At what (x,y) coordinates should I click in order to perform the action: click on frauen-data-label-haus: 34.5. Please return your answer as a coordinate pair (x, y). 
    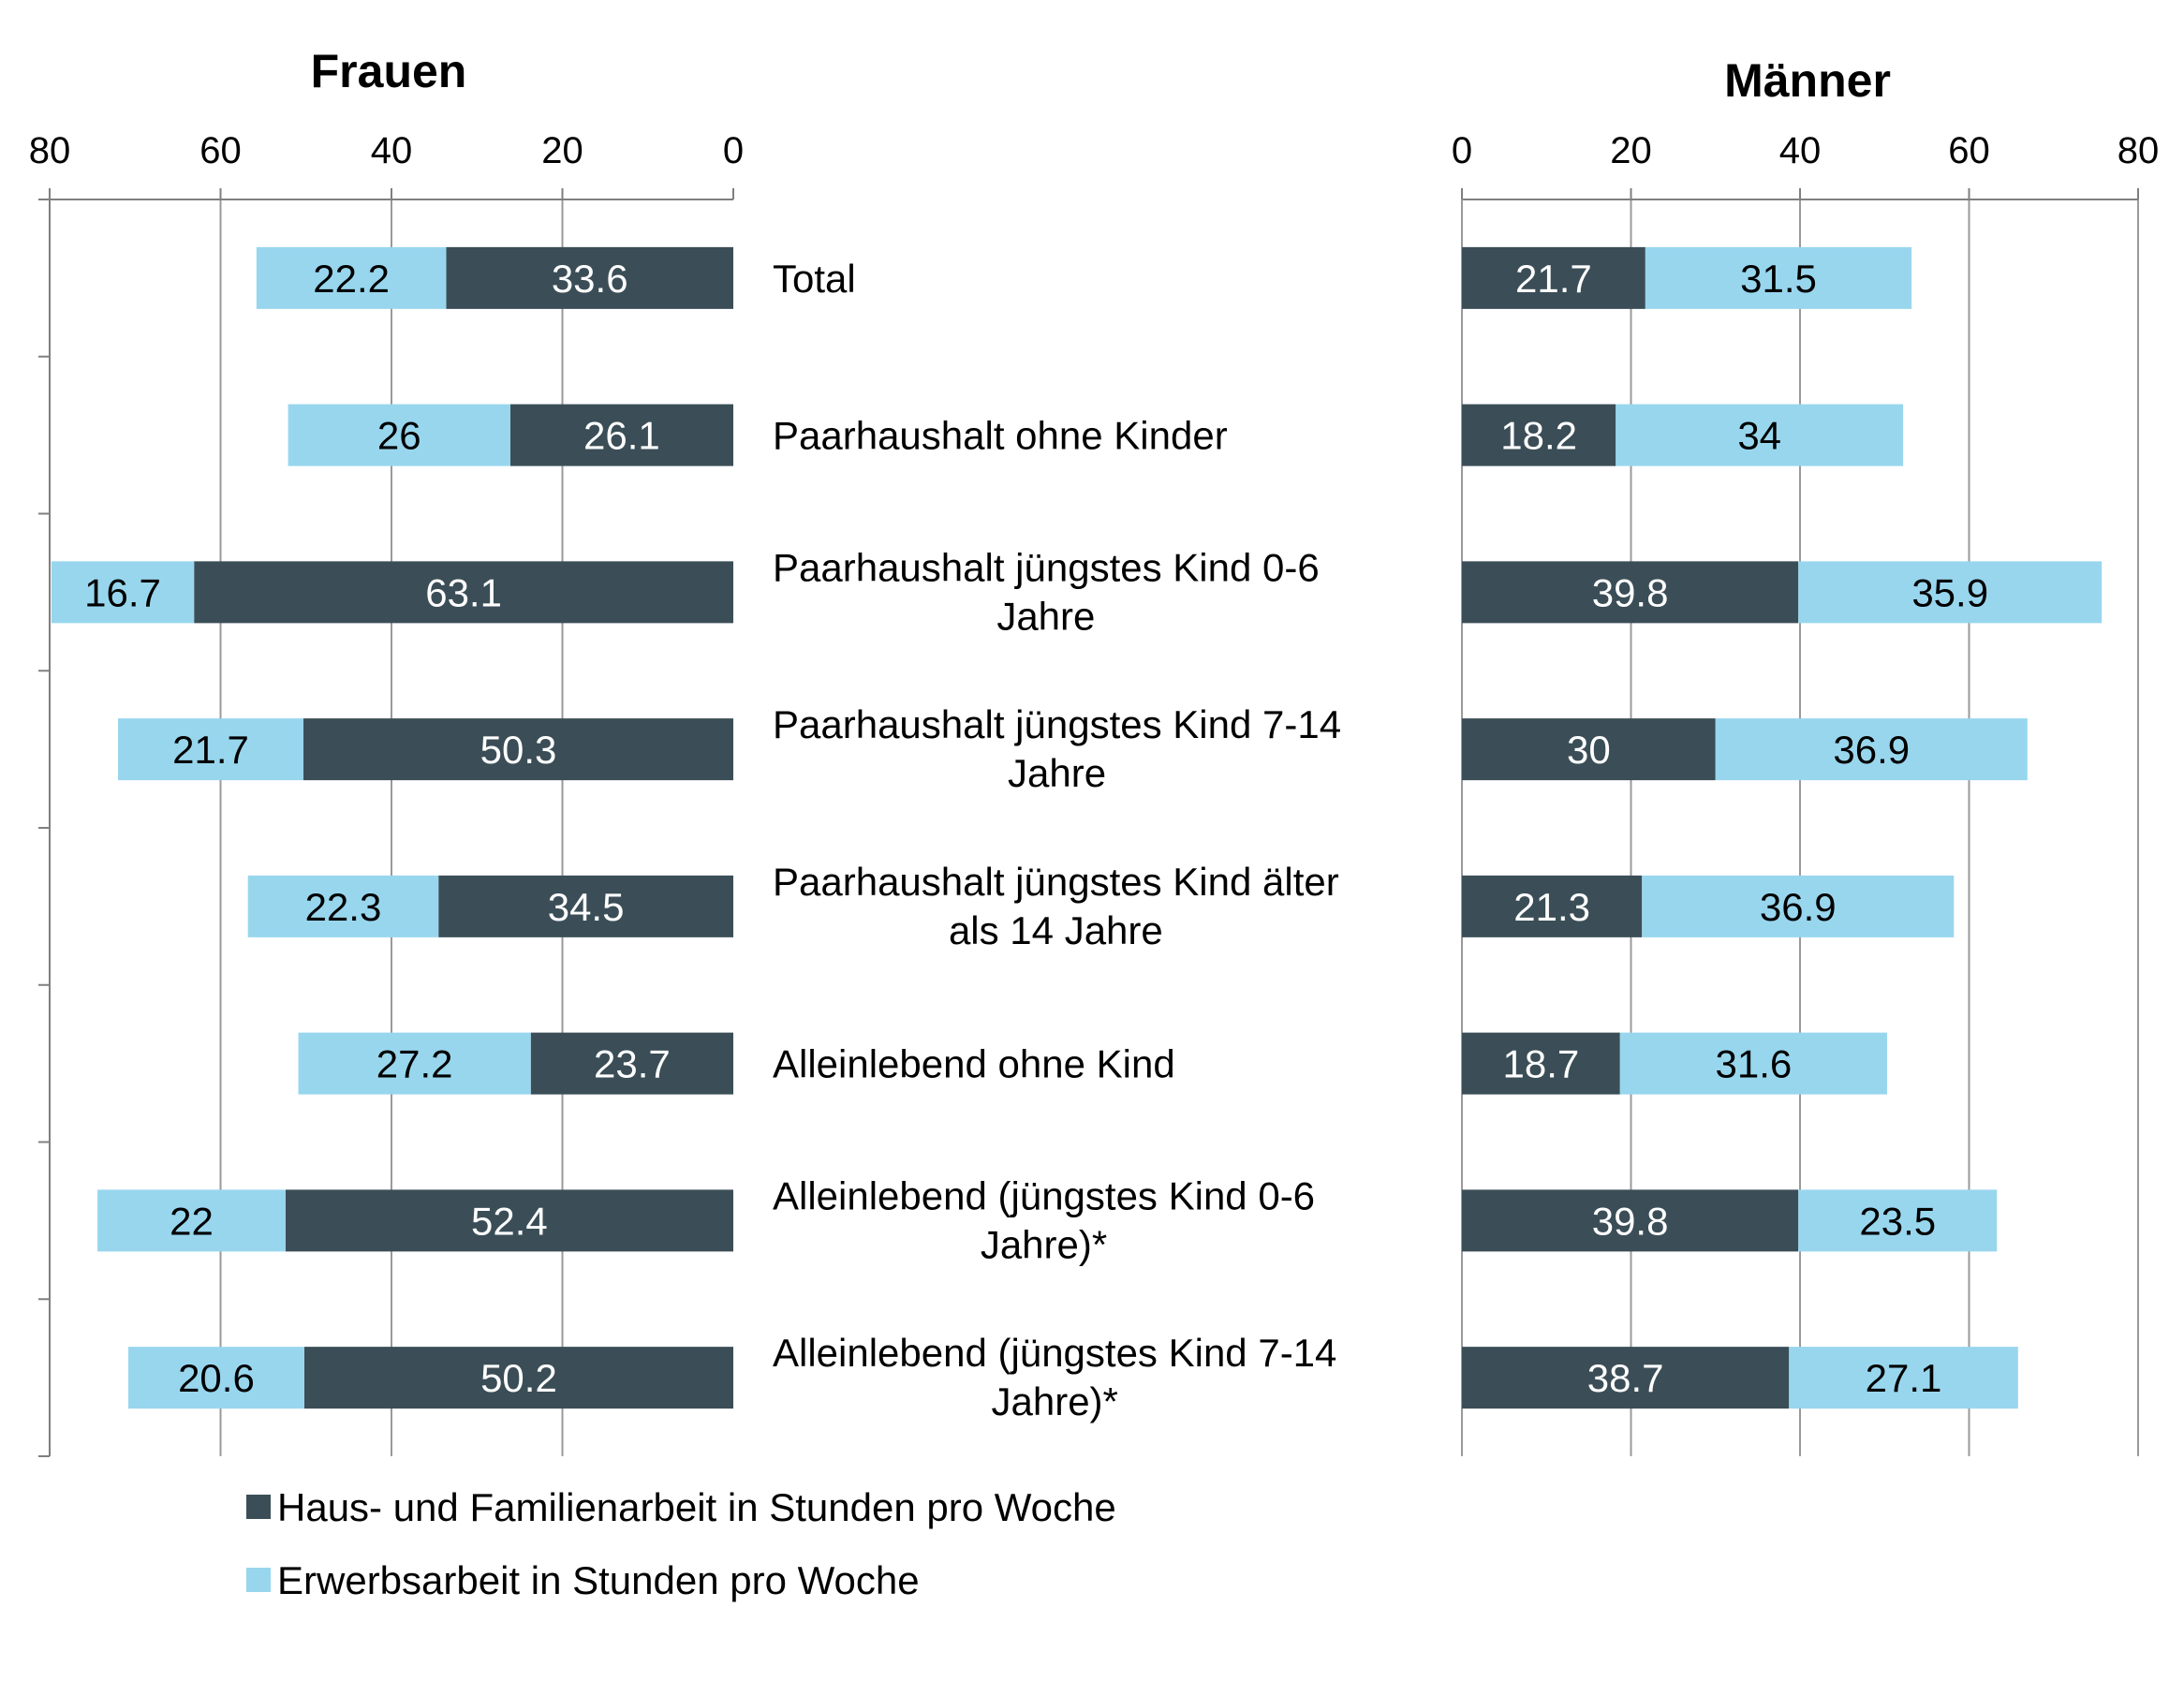
    Looking at the image, I should click on (586, 907).